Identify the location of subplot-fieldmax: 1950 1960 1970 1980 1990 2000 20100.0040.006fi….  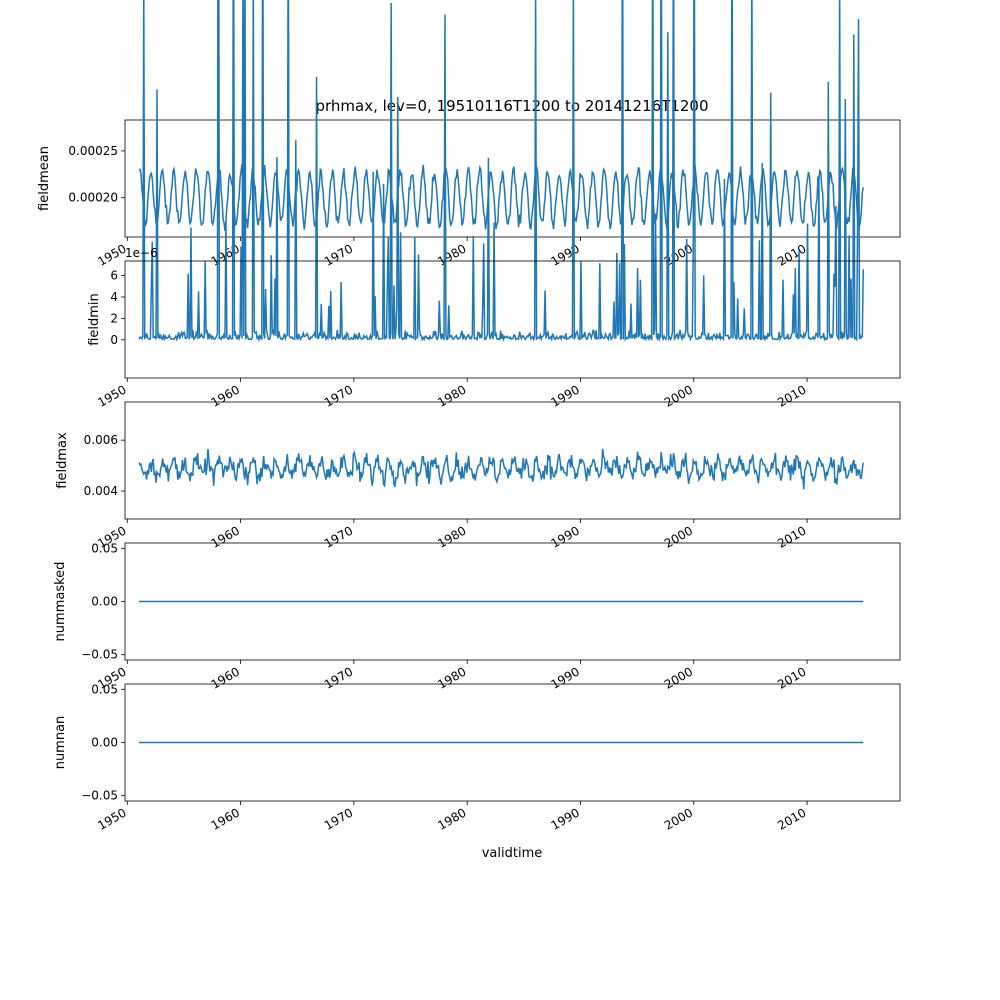
(478, 476).